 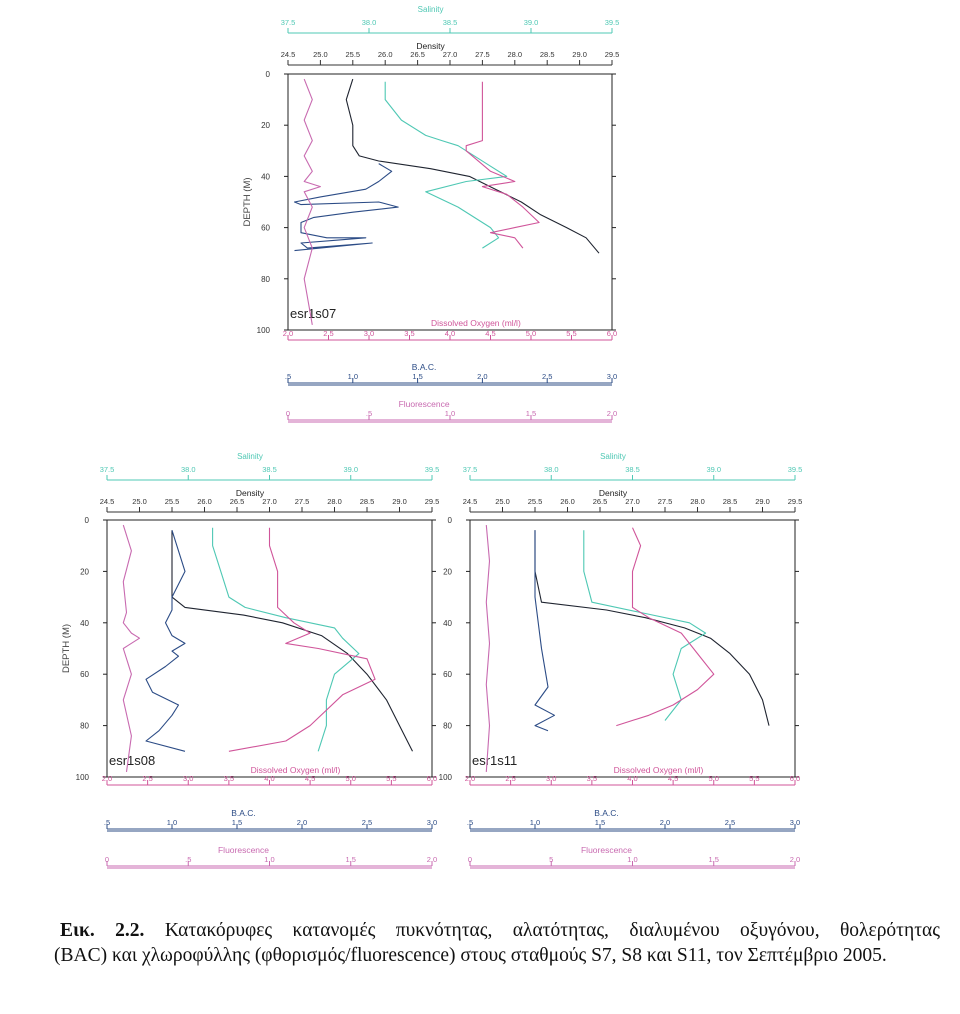 I want to click on station-label: esr1s08, so click(x=132, y=760).